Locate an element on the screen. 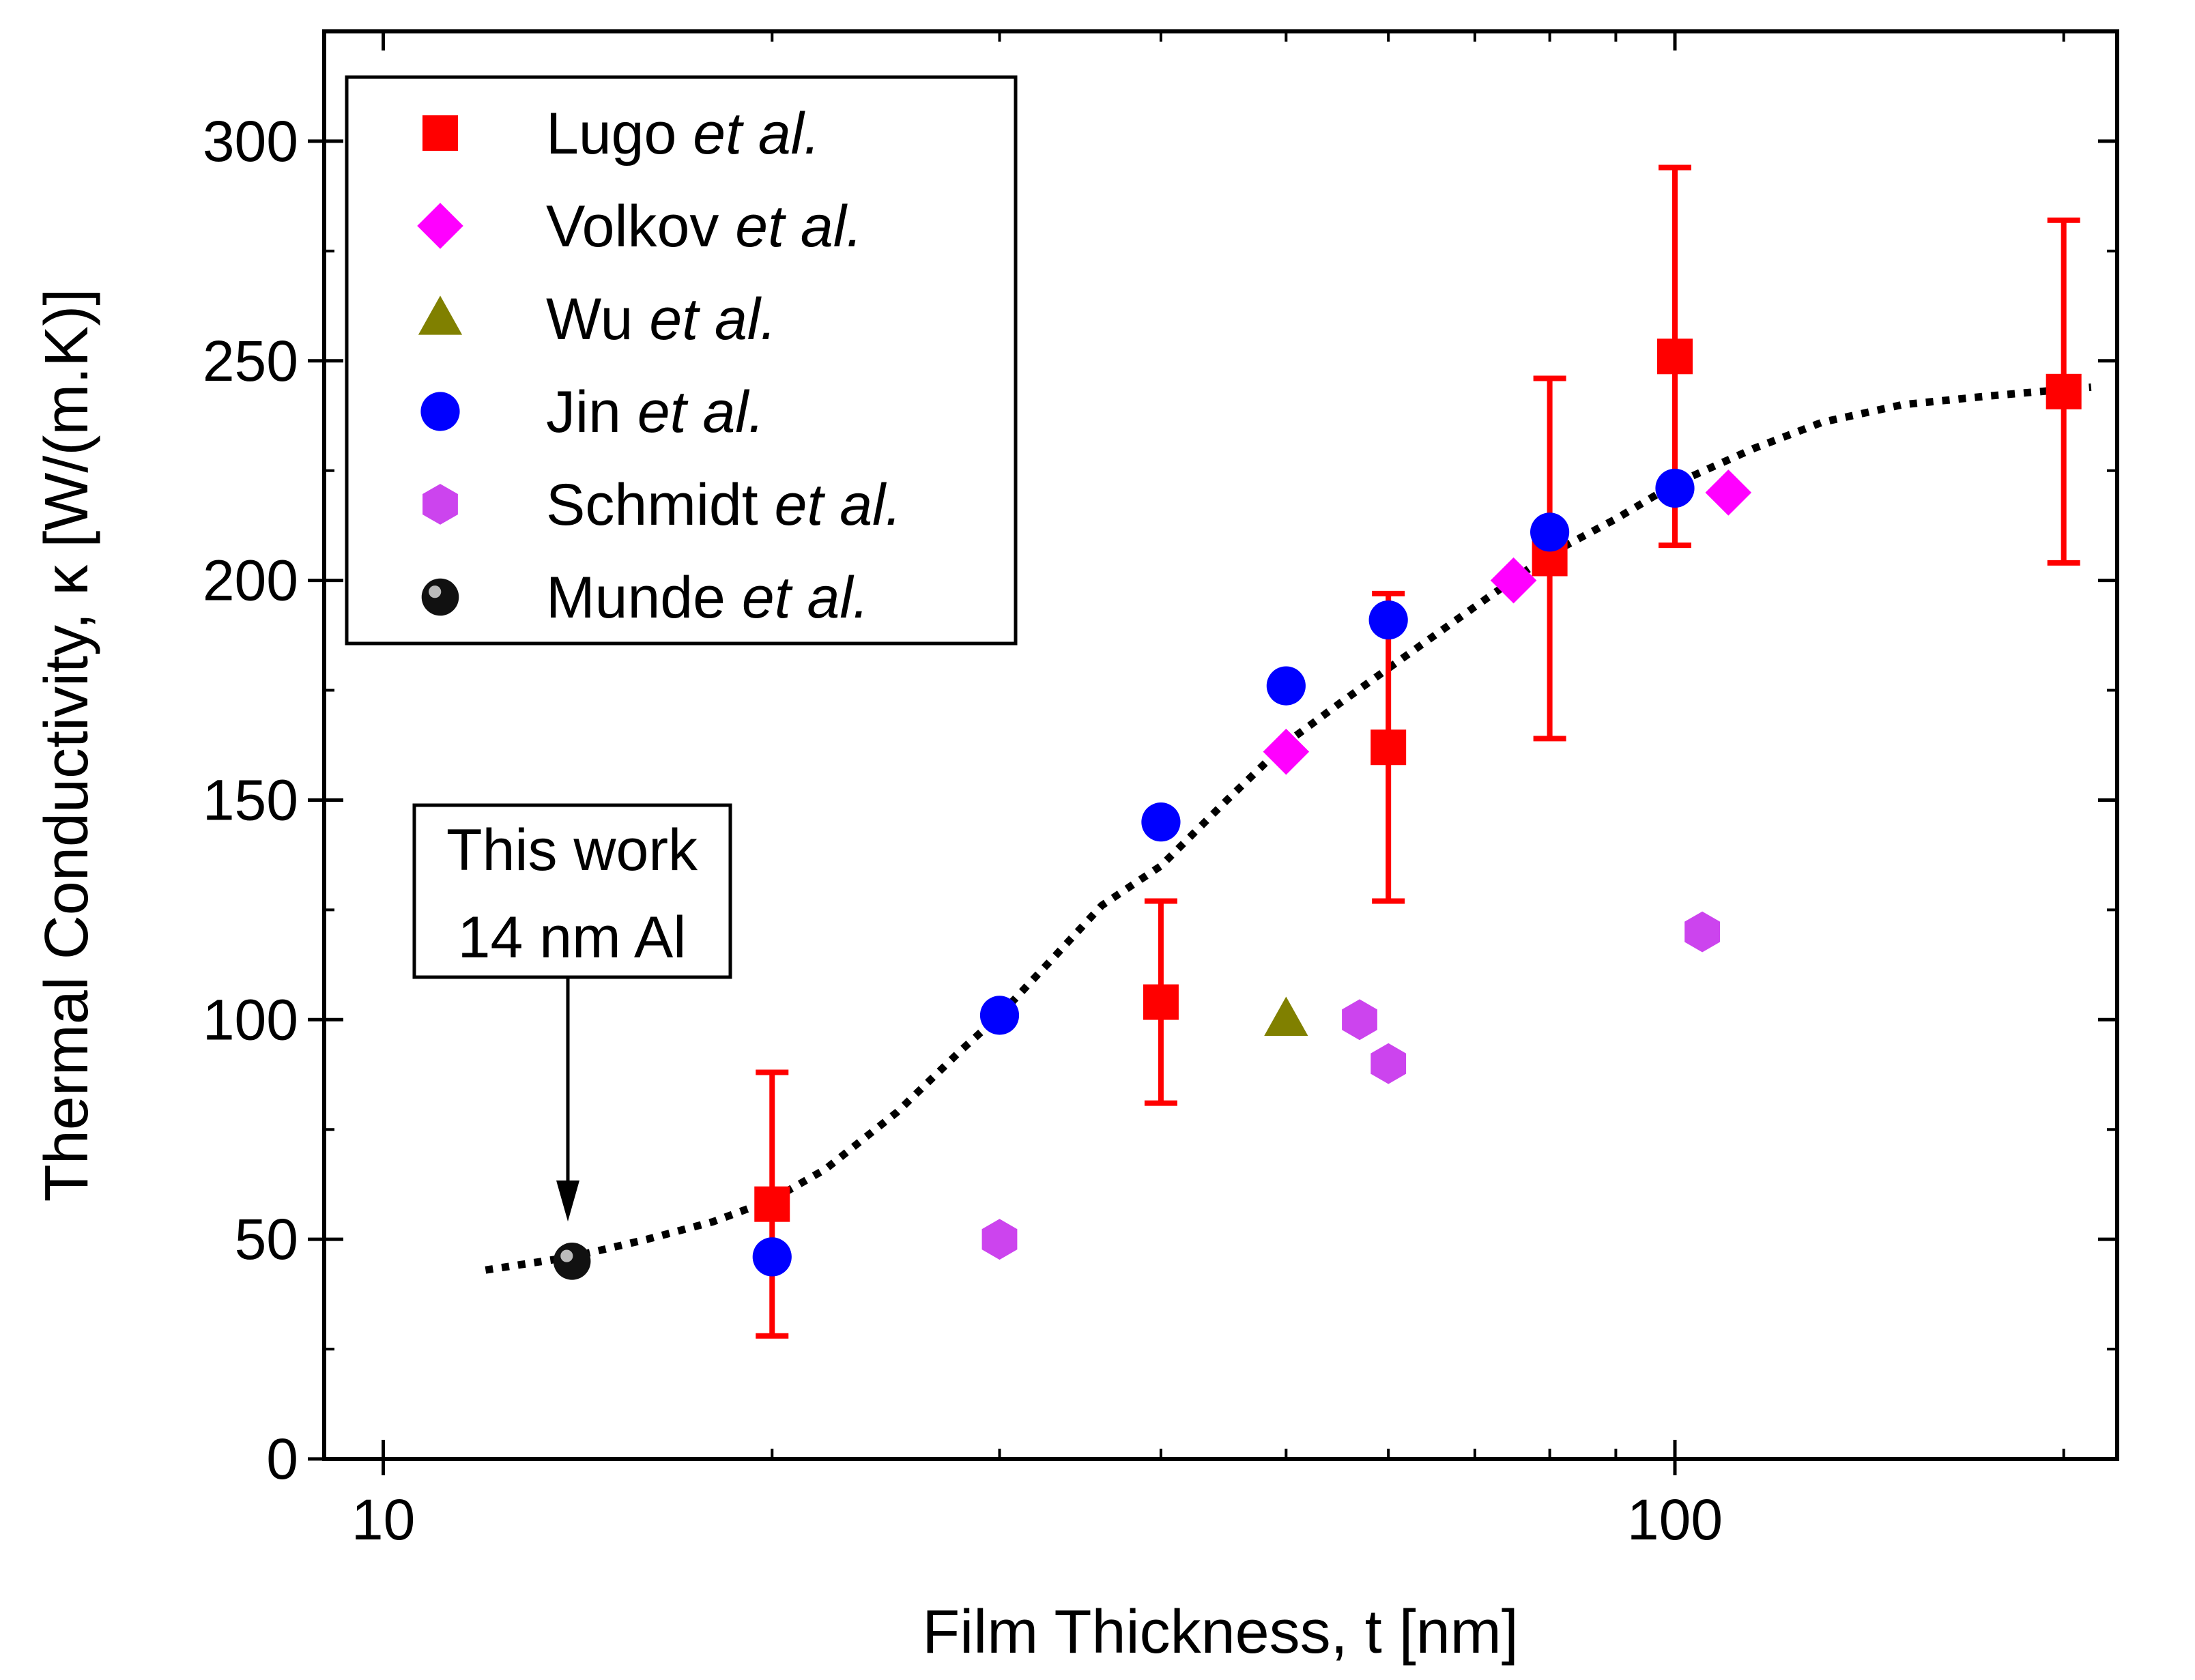 This screenshot has width=2195, height=1680. legend-entry-lugo: Lugo et al. is located at coordinates (683, 133).